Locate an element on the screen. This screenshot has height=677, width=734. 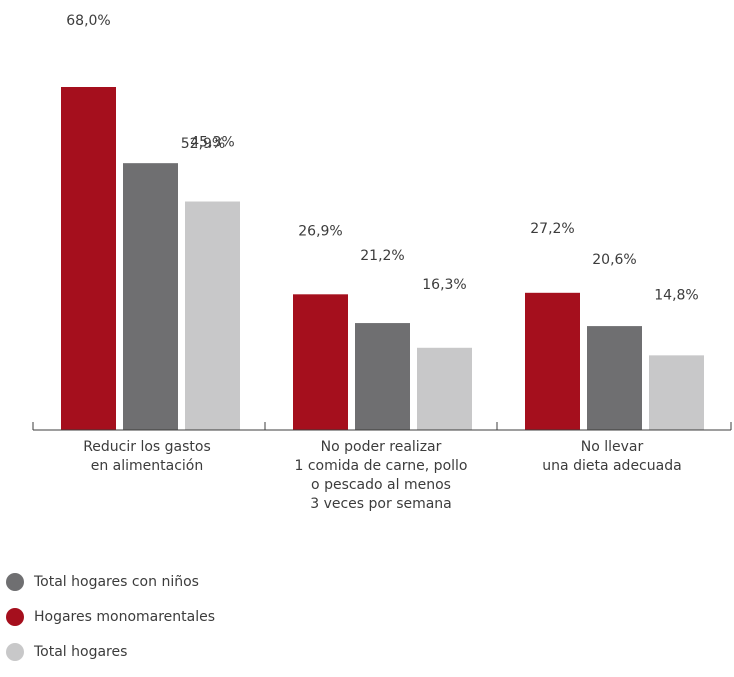
category-label-1-line-1: Reducir los gastos is located at coordinates (147, 447).